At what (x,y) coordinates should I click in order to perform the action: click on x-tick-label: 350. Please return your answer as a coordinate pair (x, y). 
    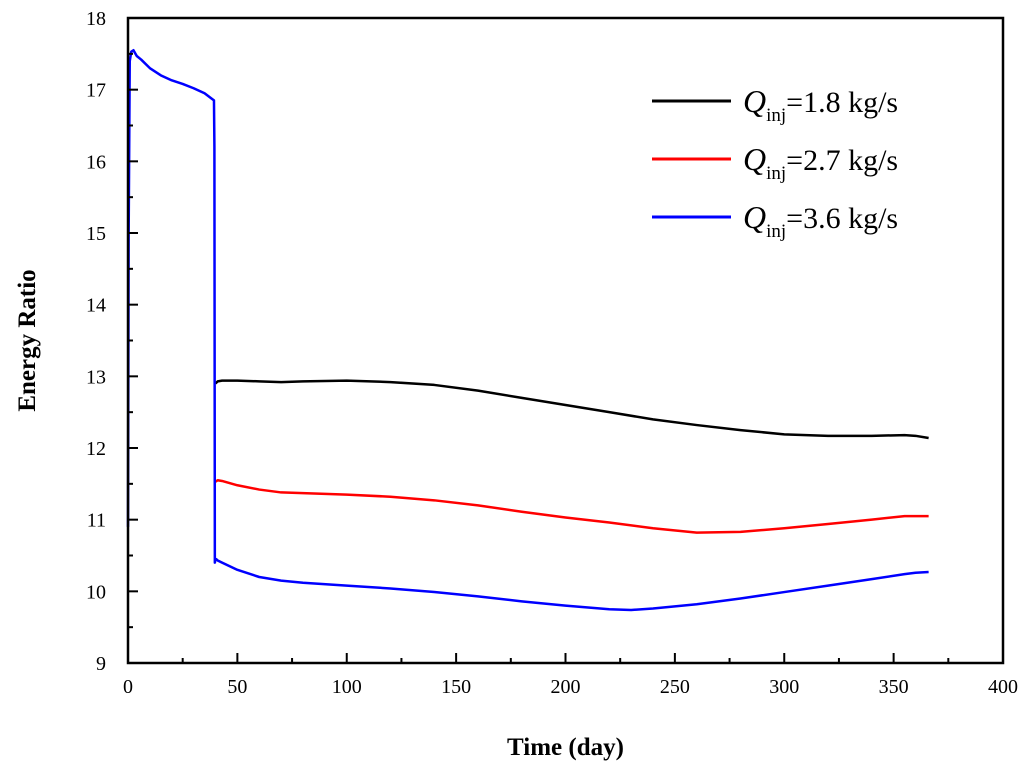
    Looking at the image, I should click on (894, 687).